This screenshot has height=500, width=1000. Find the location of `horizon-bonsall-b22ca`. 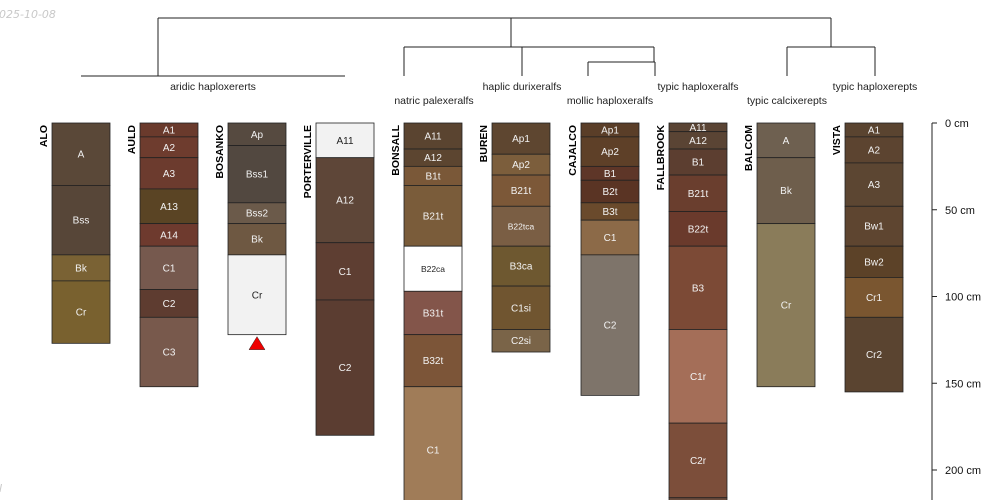

horizon-bonsall-b22ca is located at coordinates (433, 268).